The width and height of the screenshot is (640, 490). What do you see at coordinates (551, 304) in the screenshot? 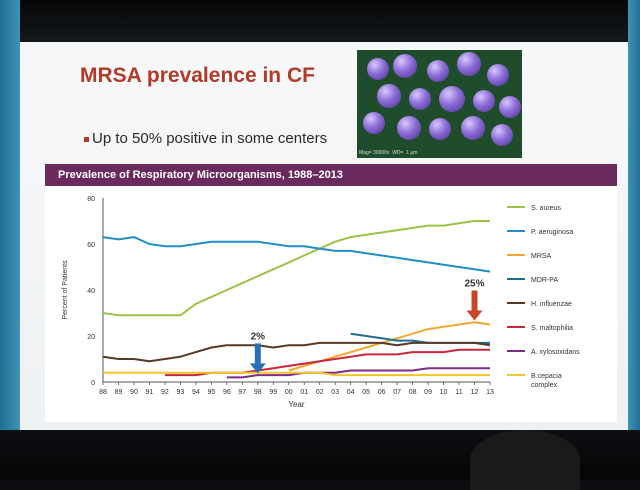
I see `legend-entry-label: H. influenzae` at bounding box center [551, 304].